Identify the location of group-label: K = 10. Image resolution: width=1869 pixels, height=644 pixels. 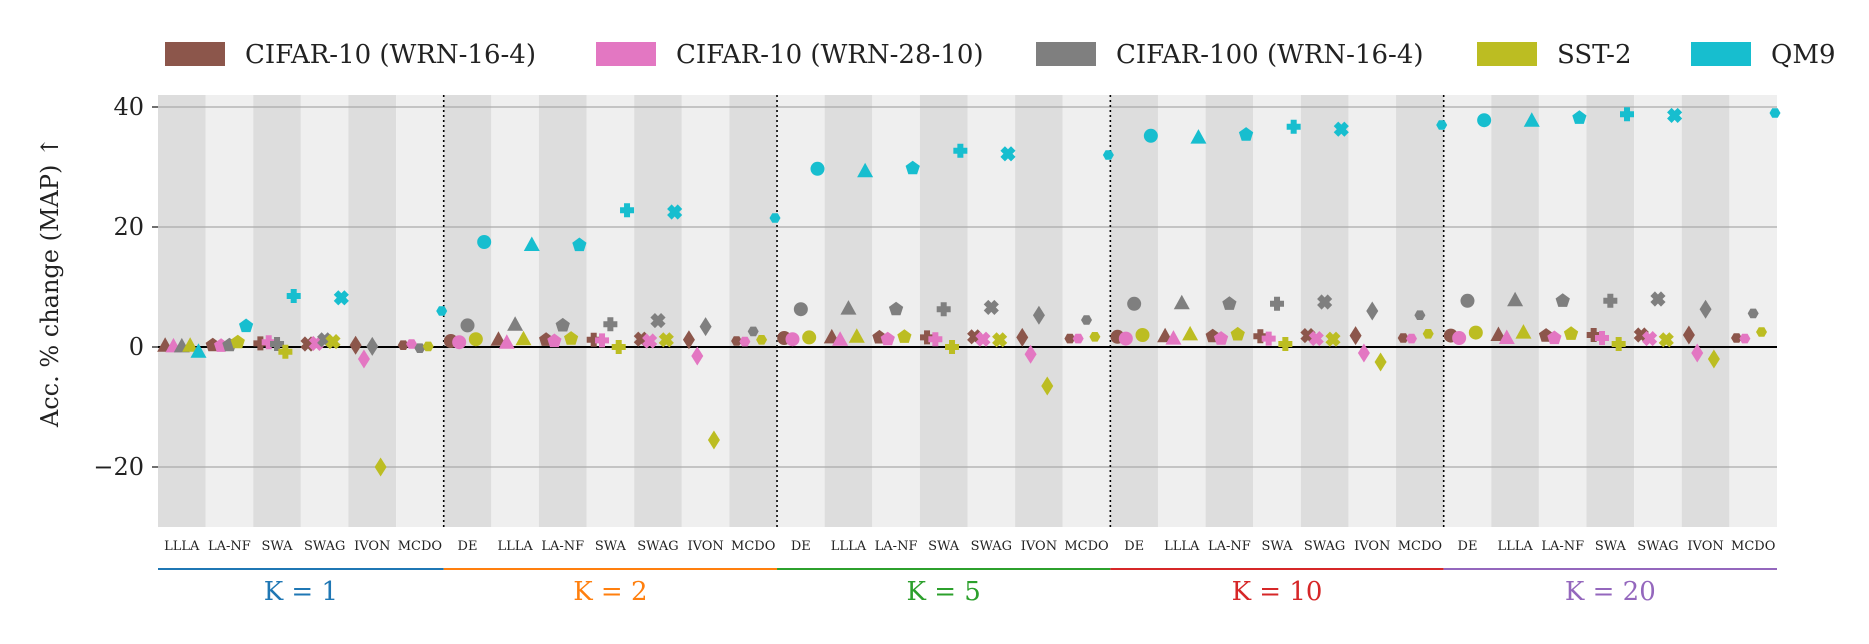
(1277, 592).